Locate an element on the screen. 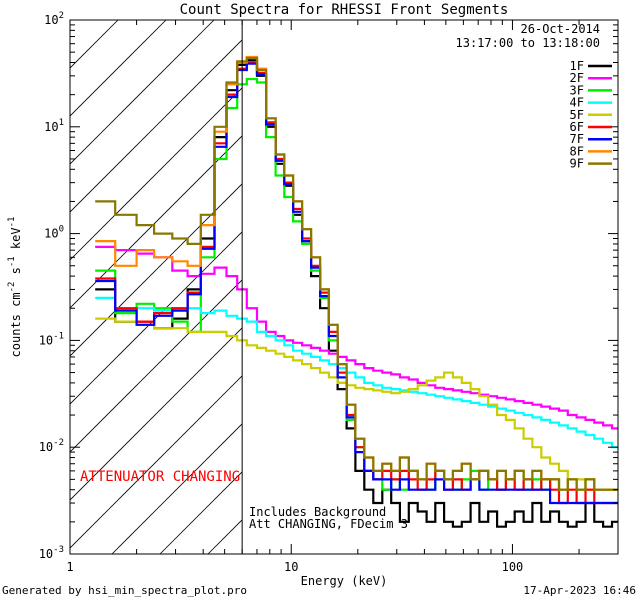 The height and width of the screenshot is (600, 640). note-attenuator: Att CHANGING, FDecim 3 is located at coordinates (328, 524).